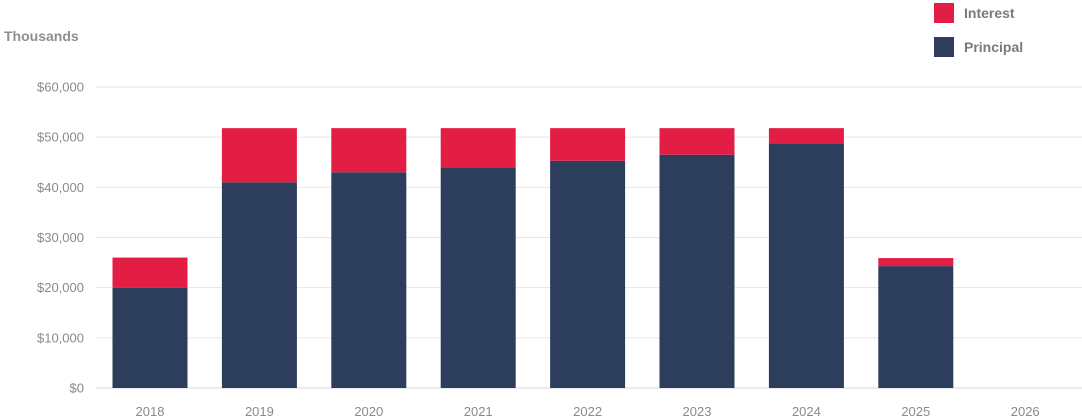 This screenshot has height=420, width=1082. Describe the element at coordinates (259, 285) in the screenshot. I see `bar-principal-2019` at that location.